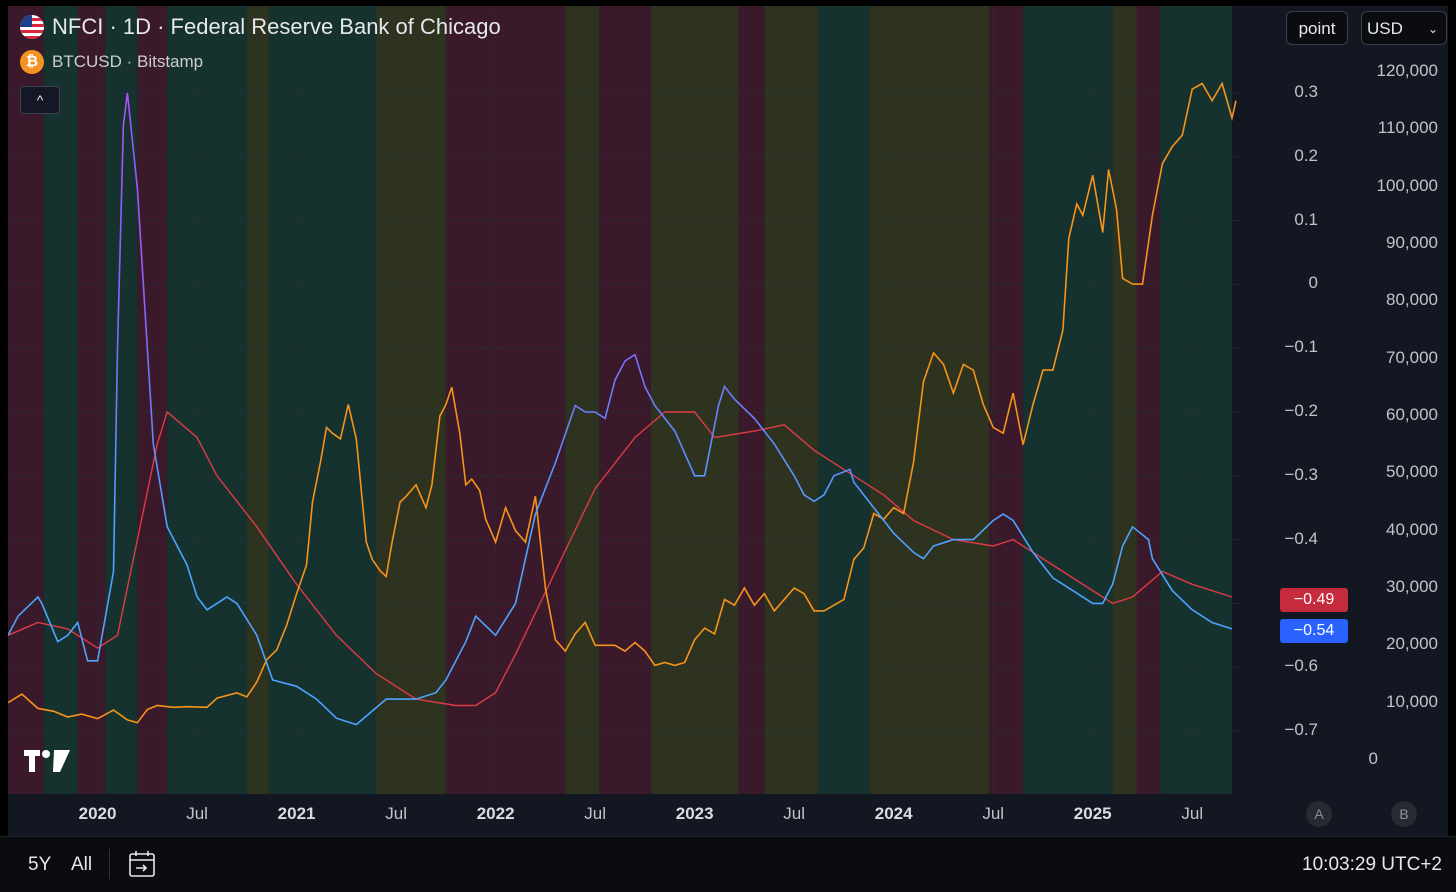  What do you see at coordinates (1404, 814) in the screenshot?
I see `pane-b-button: B` at bounding box center [1404, 814].